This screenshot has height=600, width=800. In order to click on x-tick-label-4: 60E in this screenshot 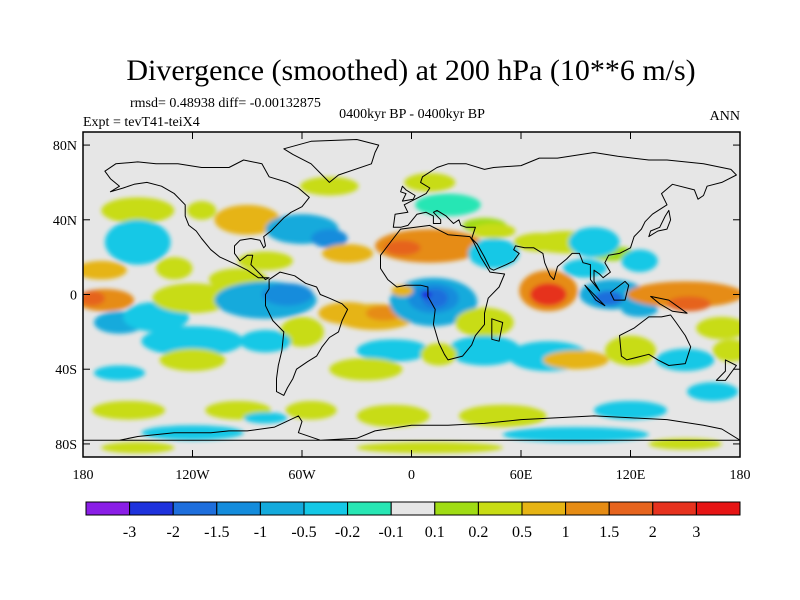, I will do `click(521, 475)`.